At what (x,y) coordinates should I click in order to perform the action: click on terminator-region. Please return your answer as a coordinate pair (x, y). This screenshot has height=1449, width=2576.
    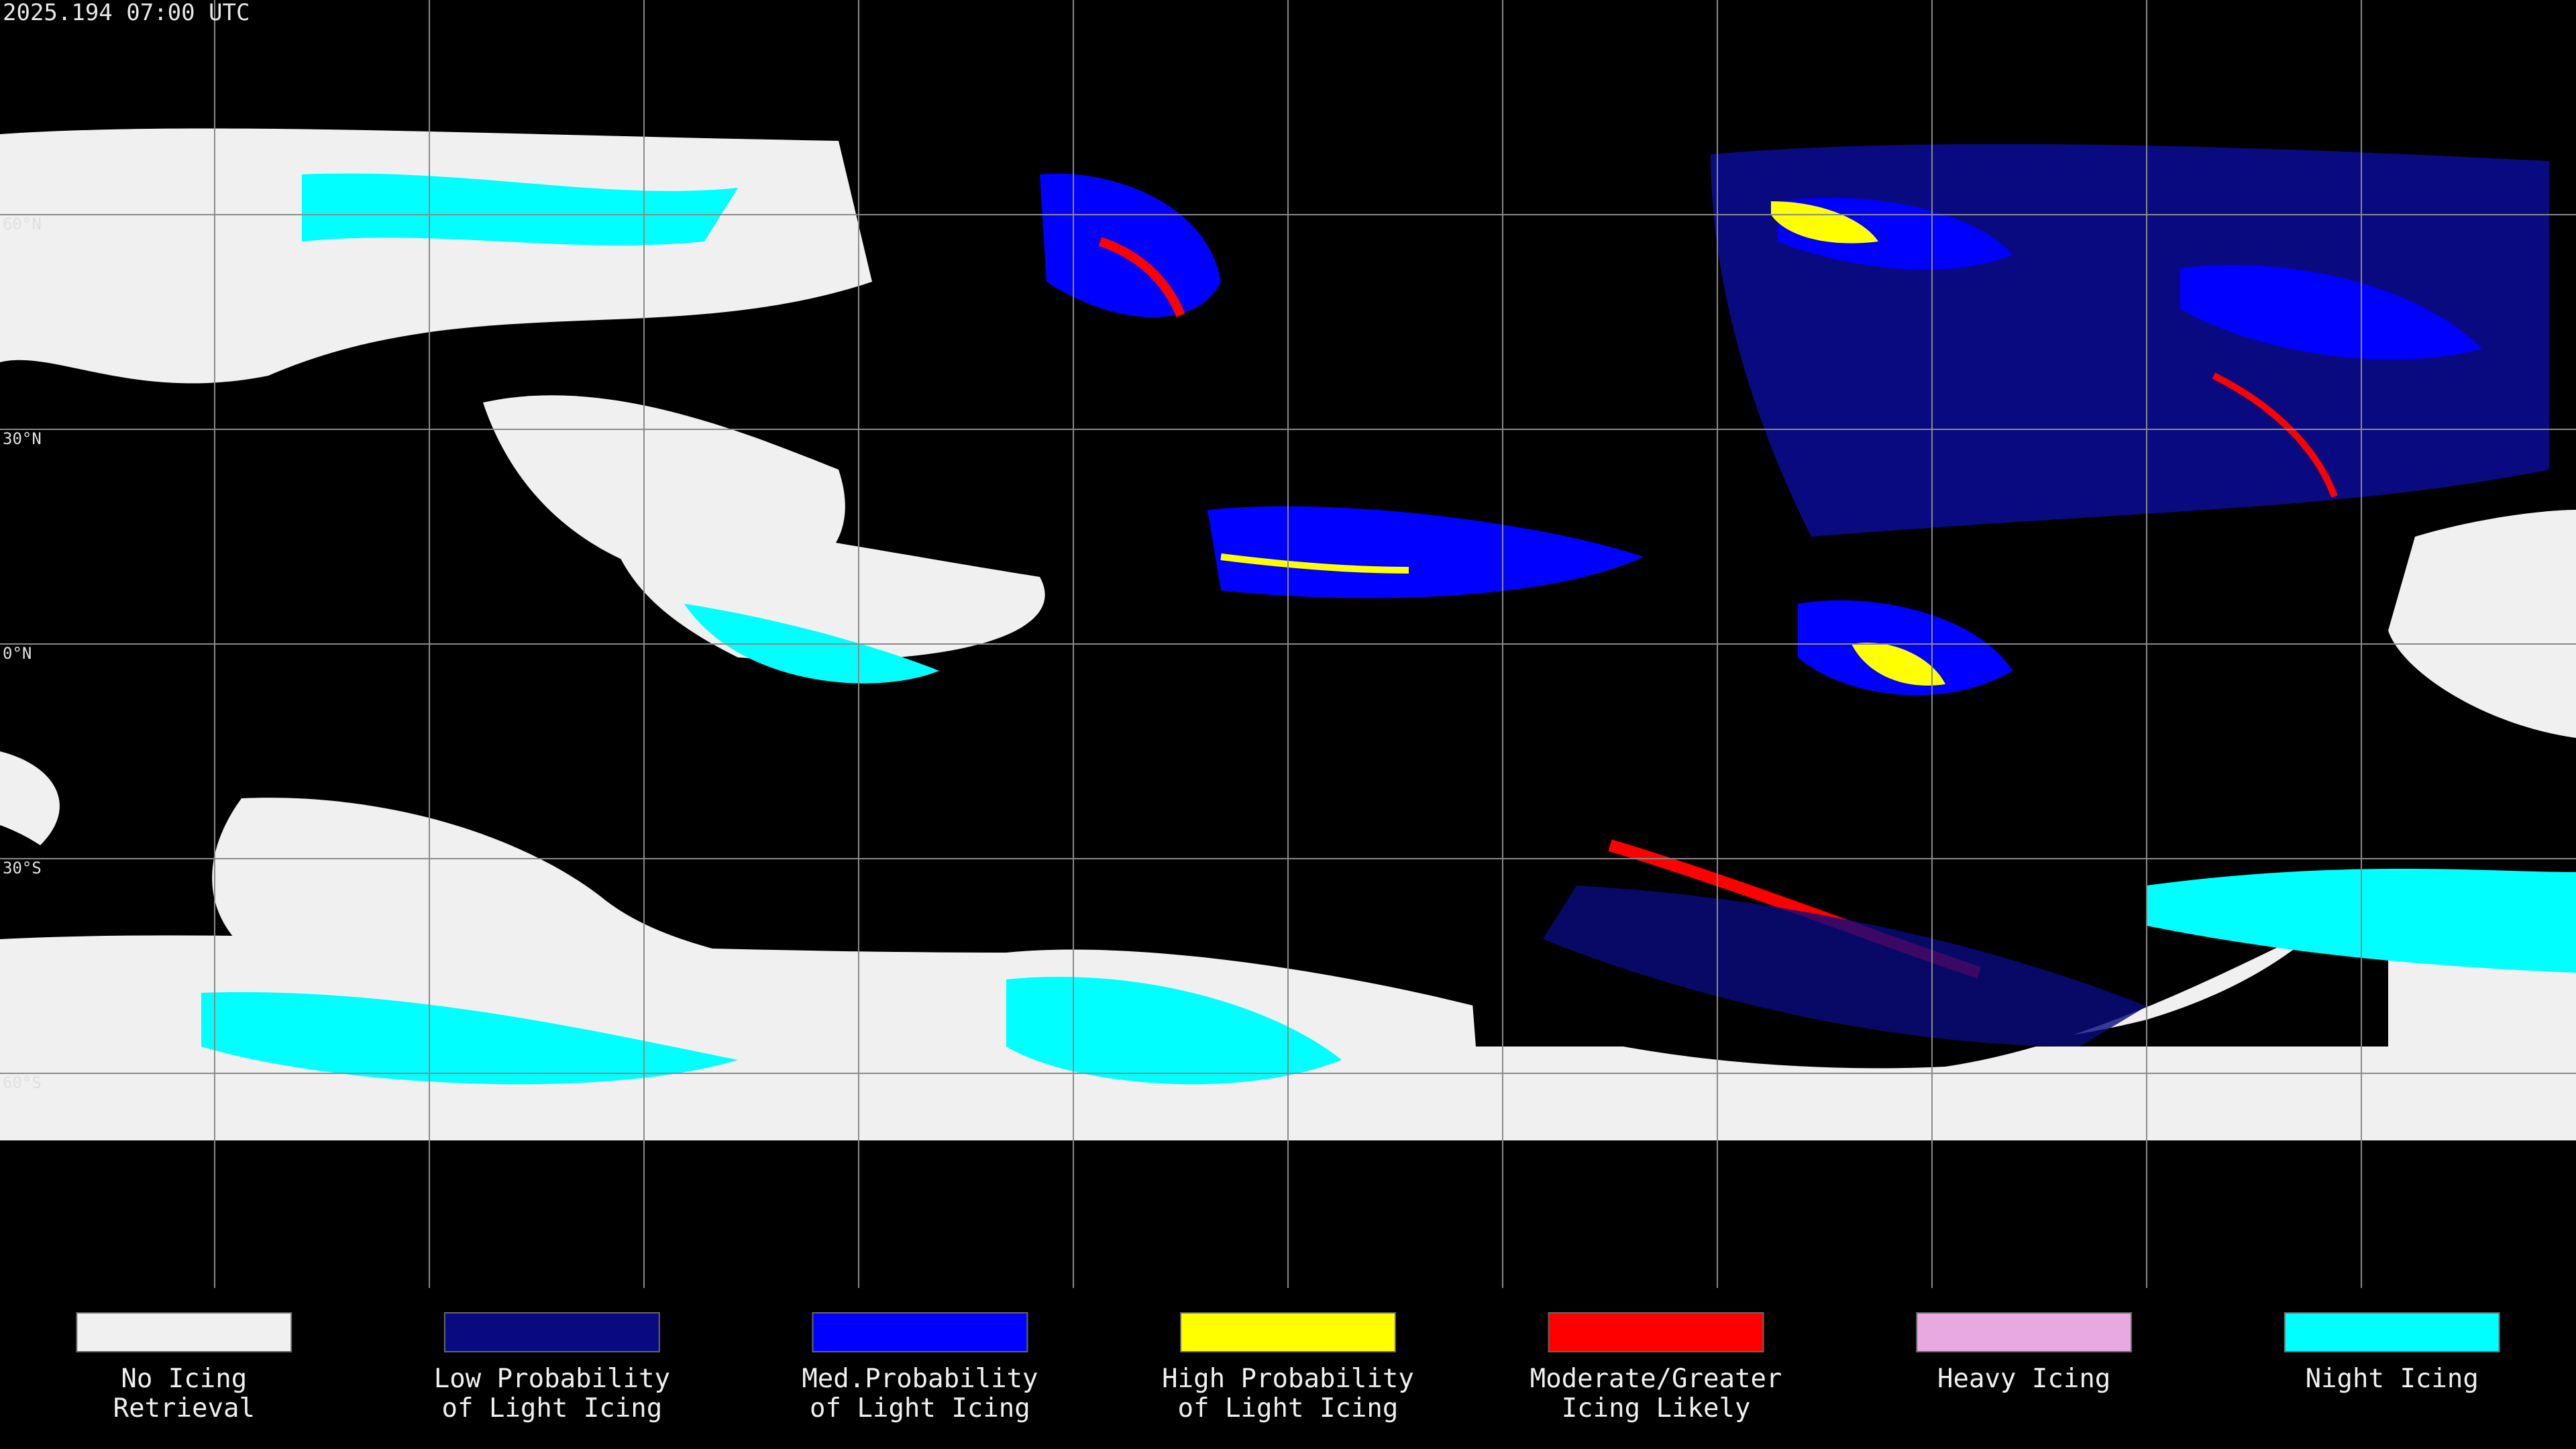
    Looking at the image, I should click on (1925, 945).